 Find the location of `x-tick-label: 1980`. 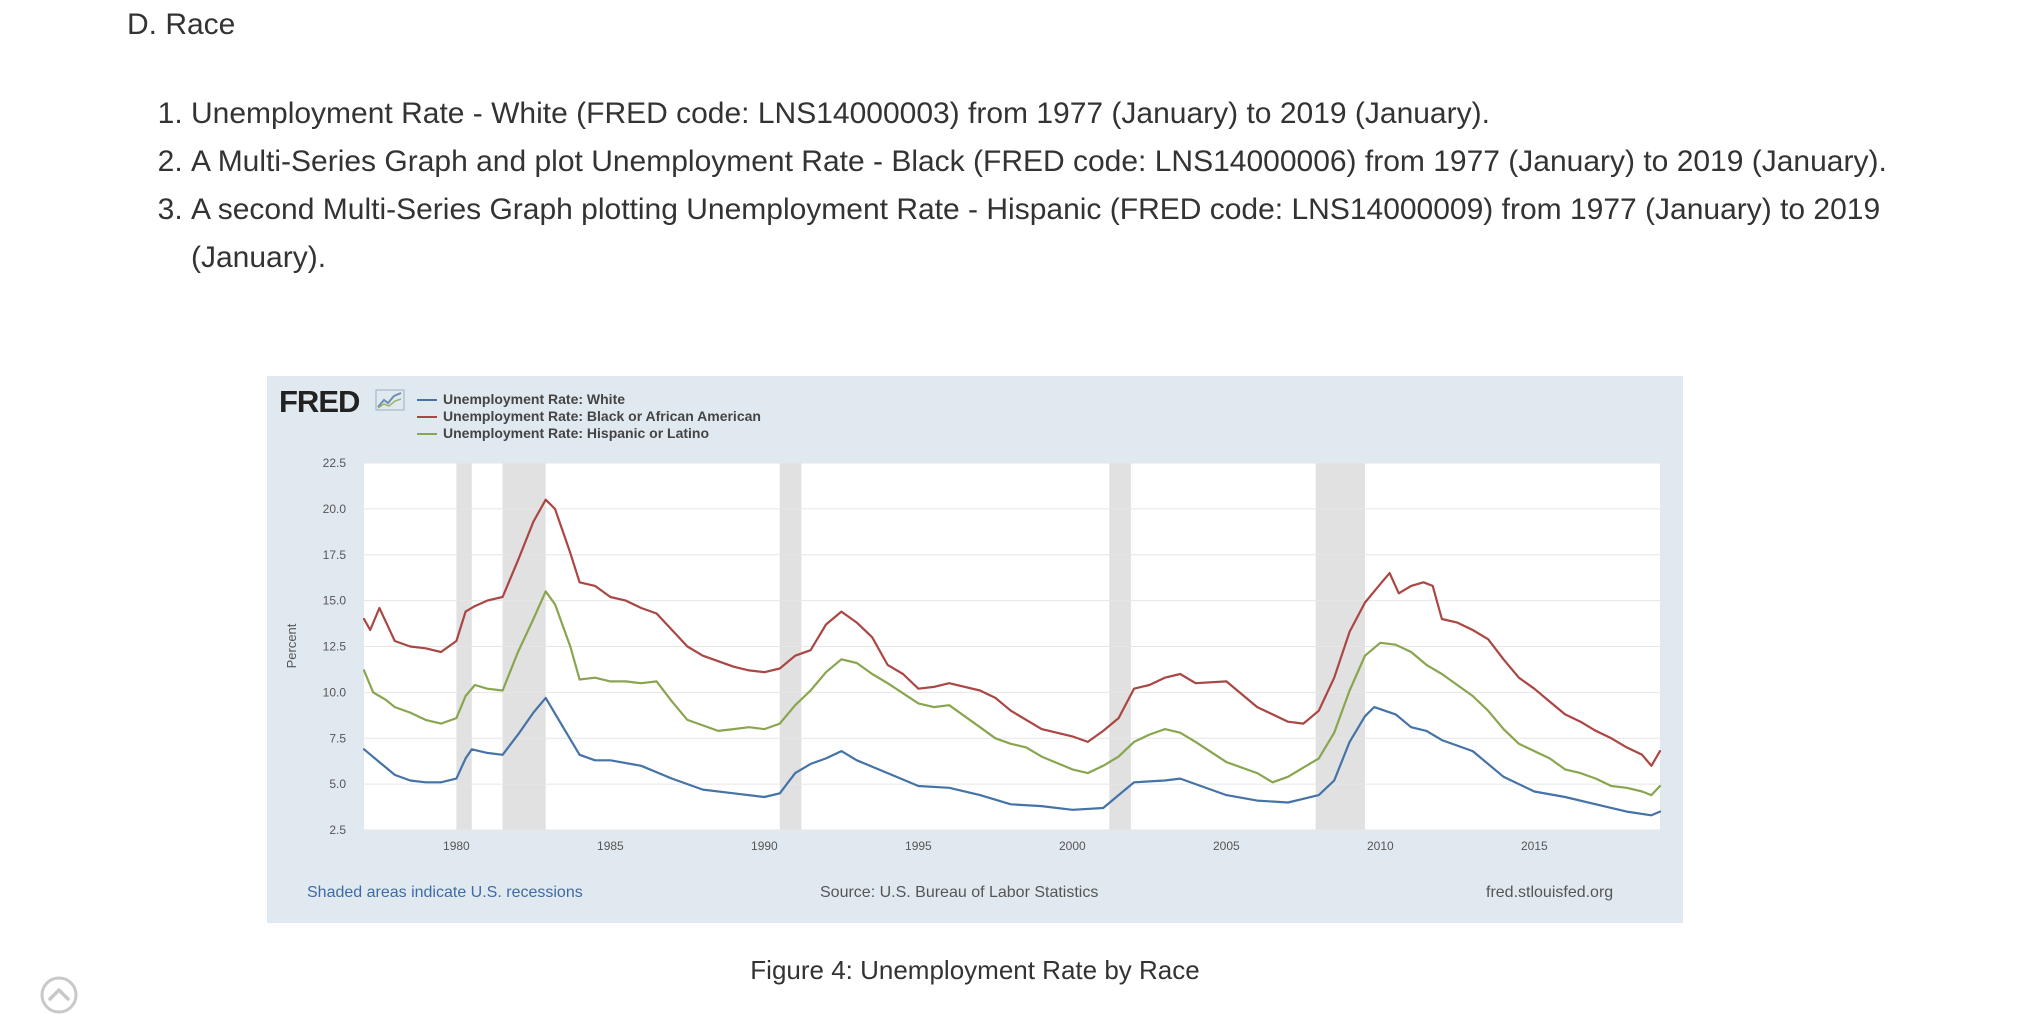

x-tick-label: 1980 is located at coordinates (456, 846).